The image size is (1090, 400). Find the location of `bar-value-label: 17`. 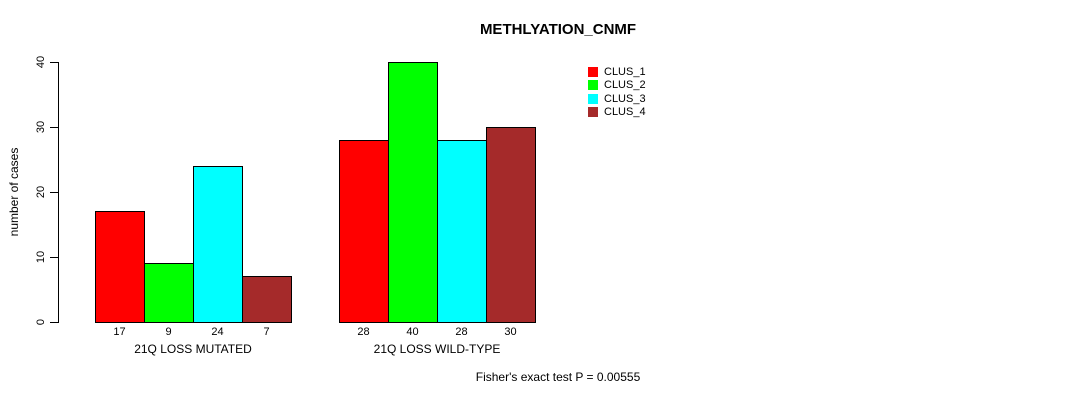

bar-value-label: 17 is located at coordinates (119, 332).